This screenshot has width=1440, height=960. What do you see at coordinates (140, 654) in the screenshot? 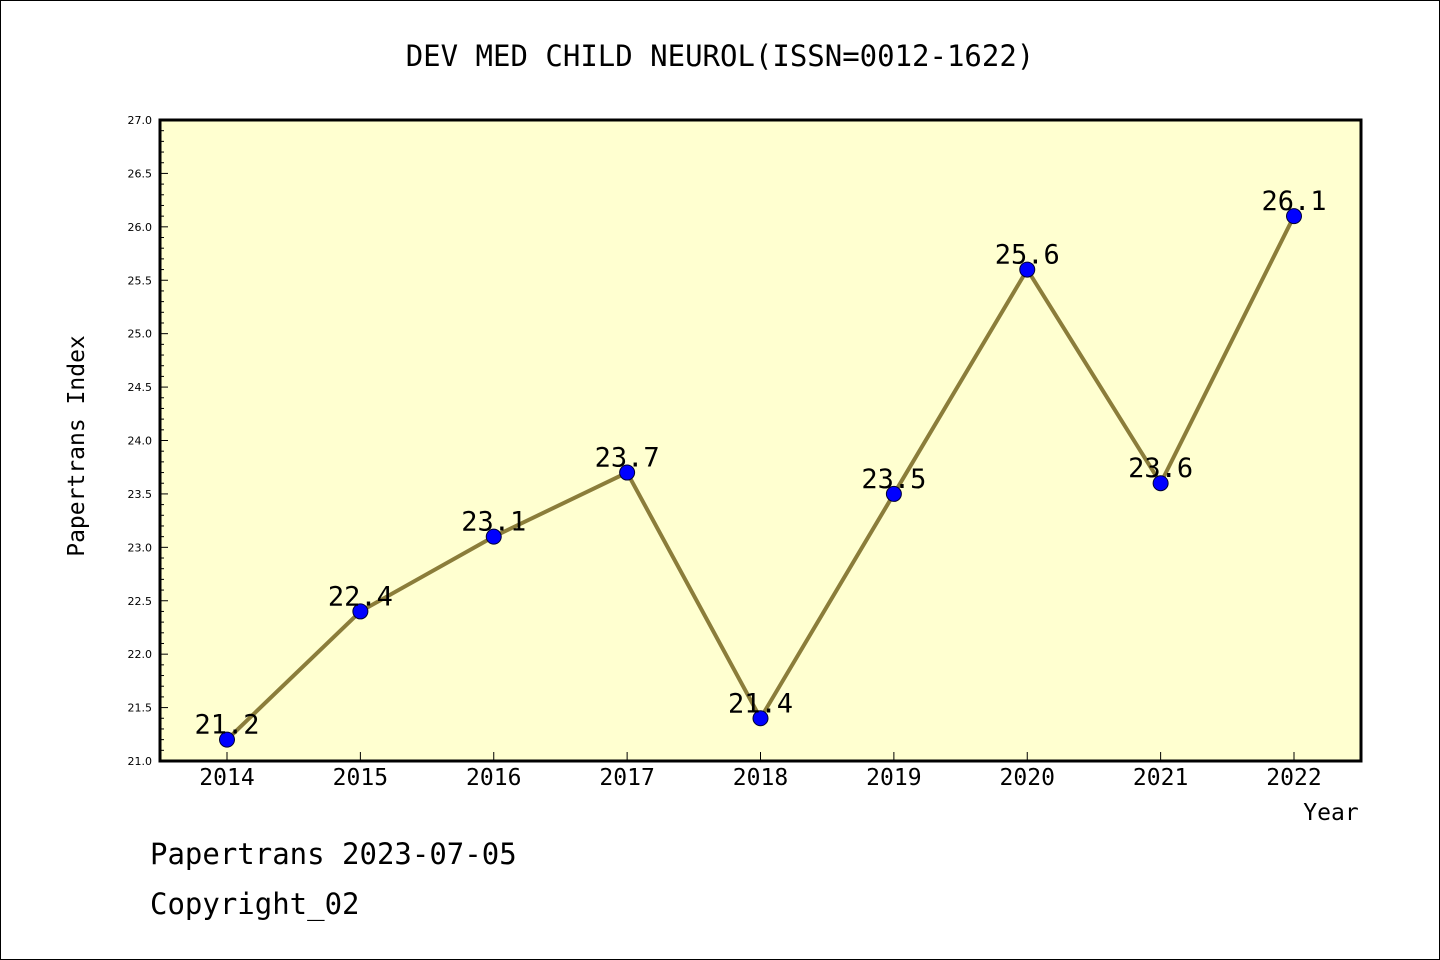
I see `y-tick-label: 22.0` at bounding box center [140, 654].